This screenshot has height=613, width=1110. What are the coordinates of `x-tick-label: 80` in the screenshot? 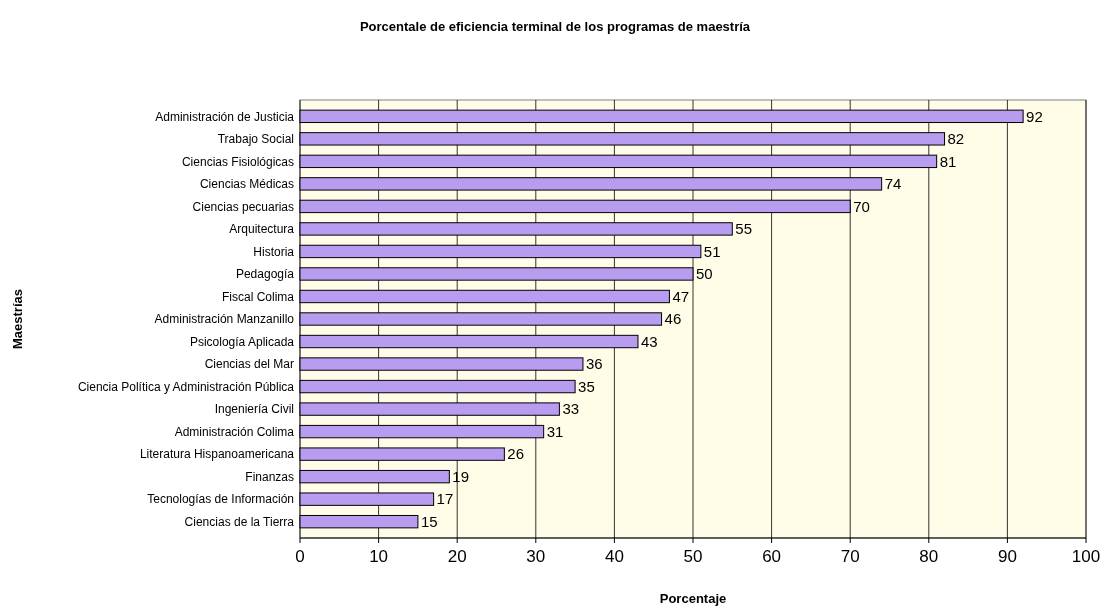 It's located at (929, 556).